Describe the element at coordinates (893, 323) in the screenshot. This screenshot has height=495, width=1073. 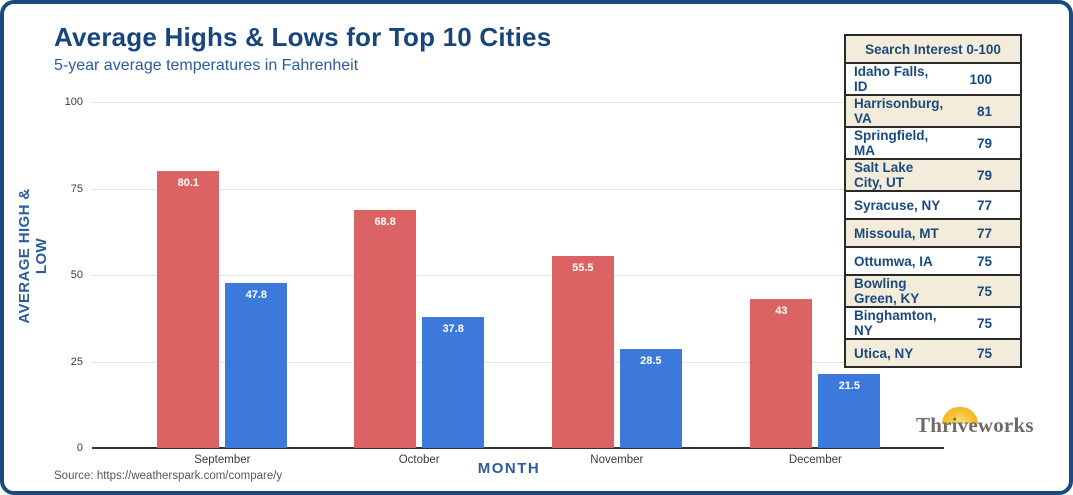
I see `table-cell-city: Binghamton, NY` at that location.